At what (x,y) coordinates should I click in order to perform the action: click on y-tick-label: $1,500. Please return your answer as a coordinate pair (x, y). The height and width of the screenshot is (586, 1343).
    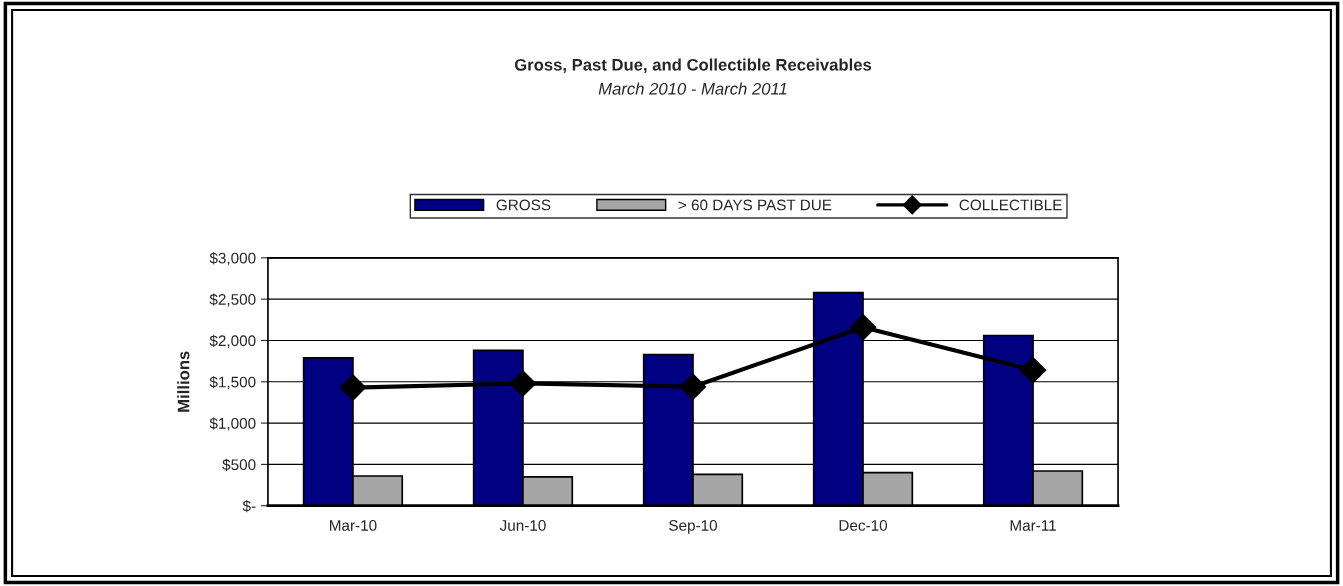
    Looking at the image, I should click on (232, 383).